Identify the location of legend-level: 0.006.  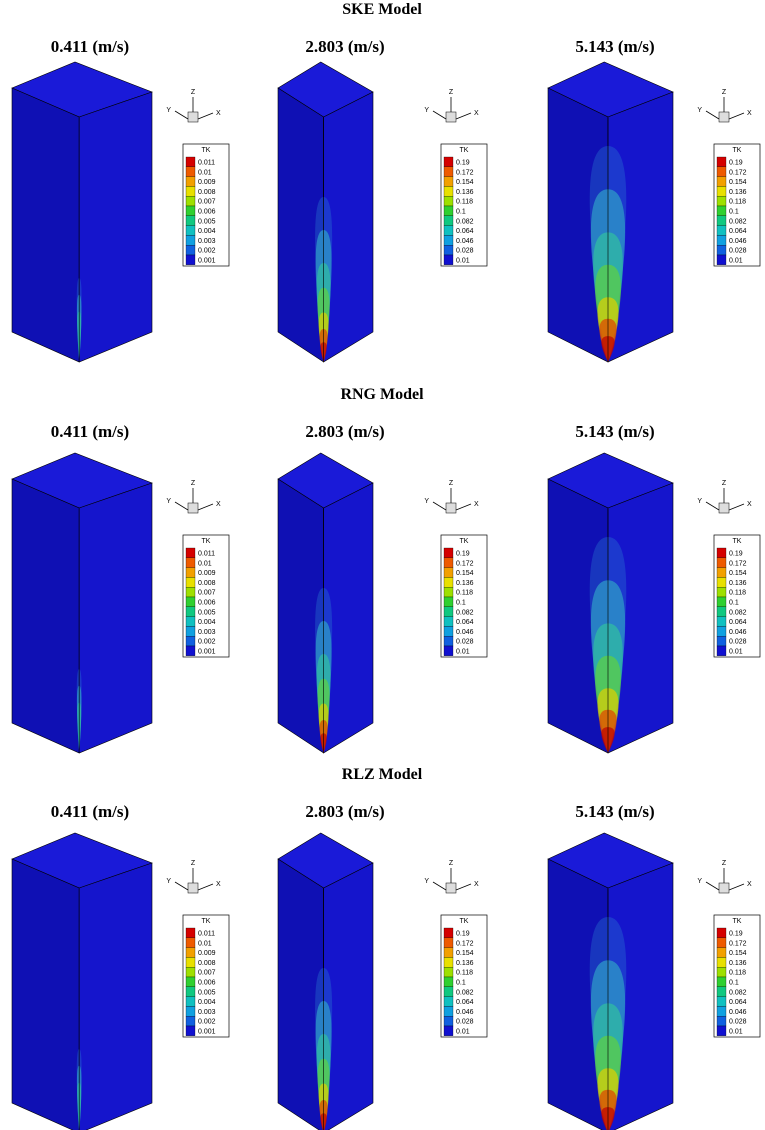
(207, 603).